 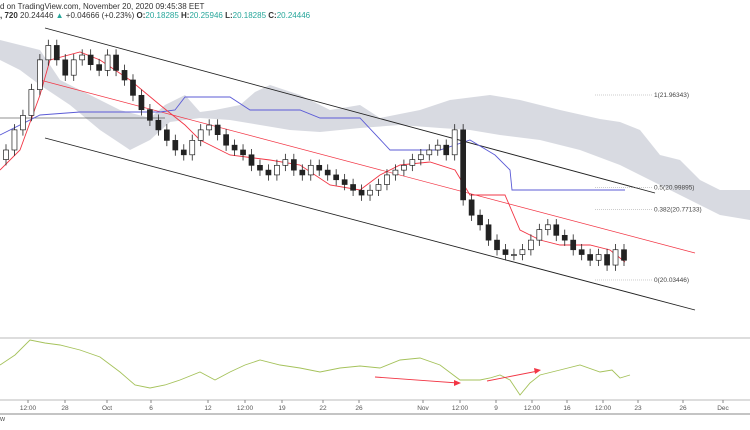 What do you see at coordinates (65, 408) in the screenshot?
I see `time-tick-label: 28` at bounding box center [65, 408].